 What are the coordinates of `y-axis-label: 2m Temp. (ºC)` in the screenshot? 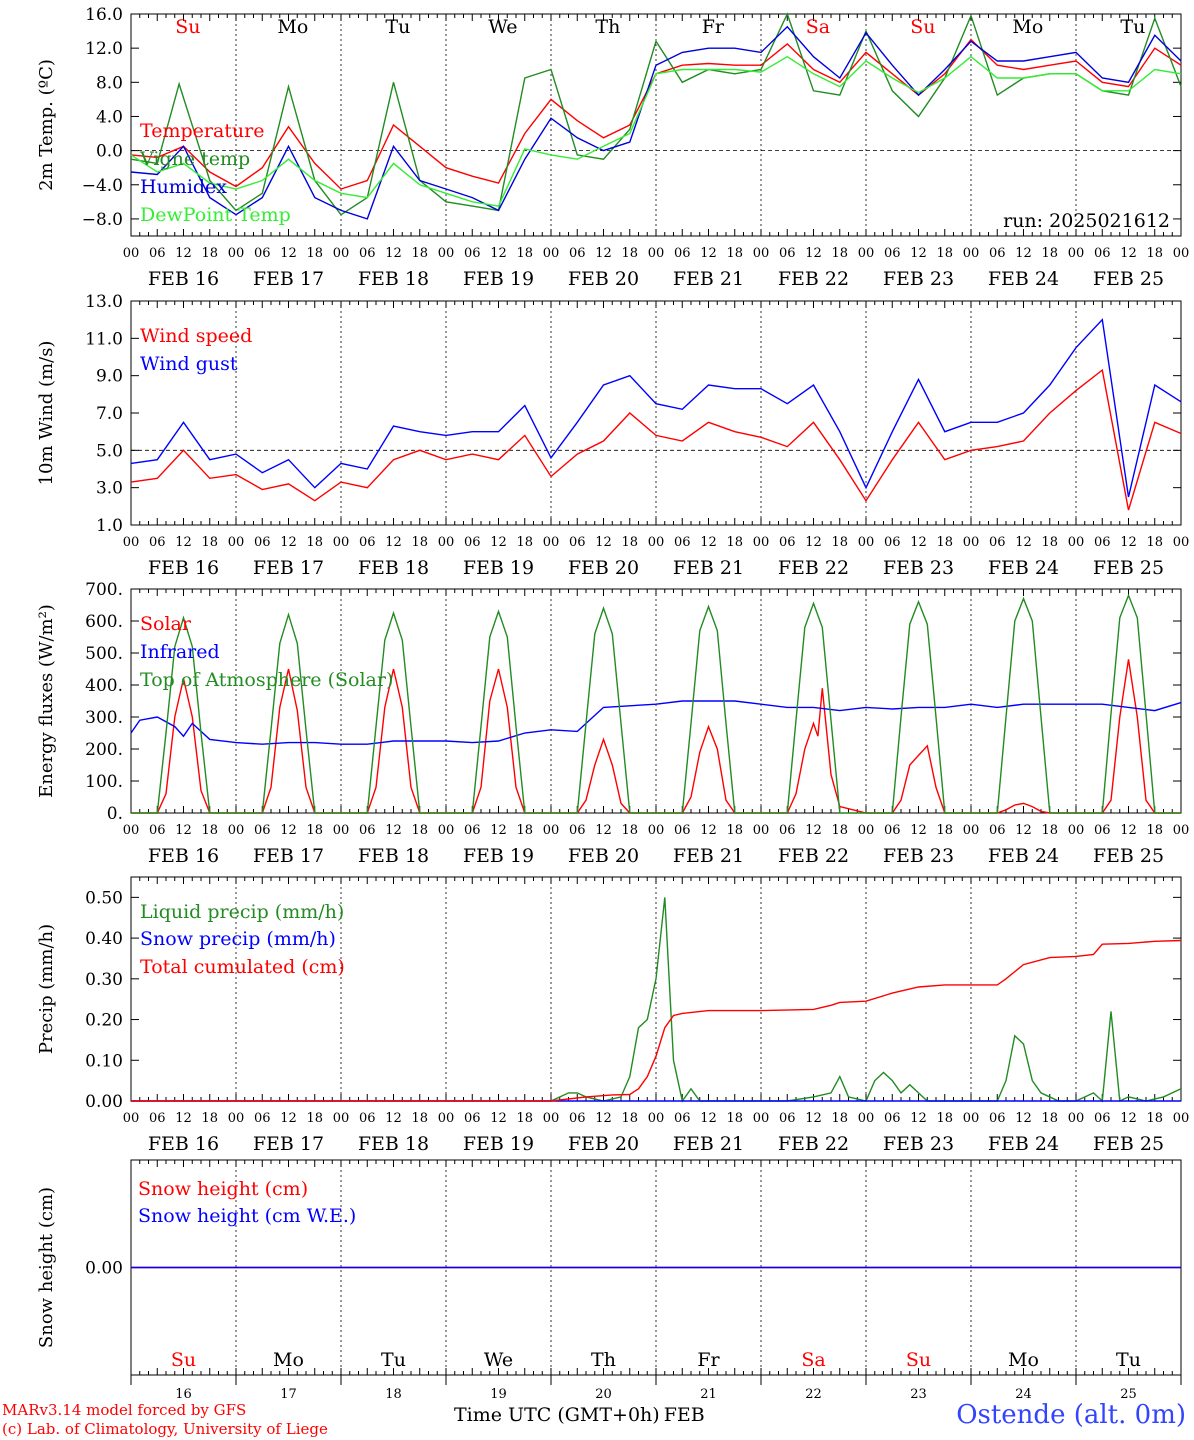 It's located at (46, 125).